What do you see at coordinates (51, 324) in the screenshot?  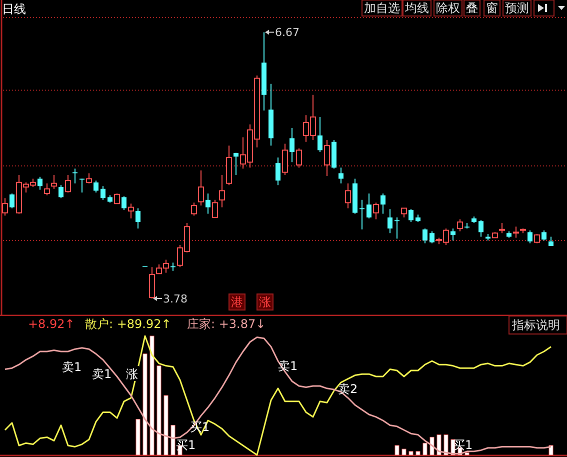 I see `text: +8.92↑` at bounding box center [51, 324].